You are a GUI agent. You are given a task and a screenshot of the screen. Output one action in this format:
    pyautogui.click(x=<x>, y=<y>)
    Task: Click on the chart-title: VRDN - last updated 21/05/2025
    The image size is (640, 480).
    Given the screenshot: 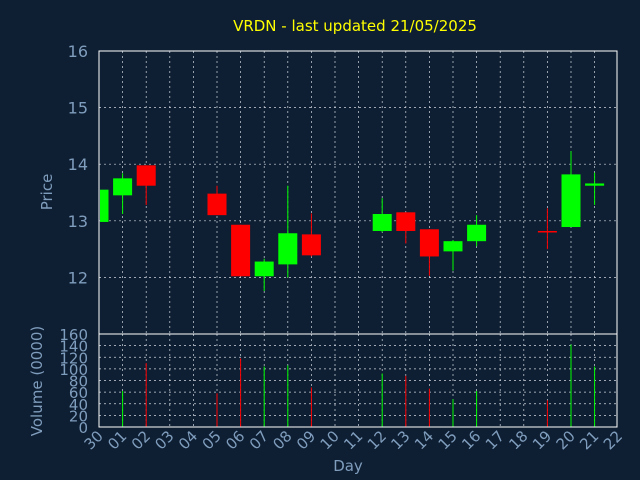 What is the action you would take?
    pyautogui.click(x=355, y=26)
    